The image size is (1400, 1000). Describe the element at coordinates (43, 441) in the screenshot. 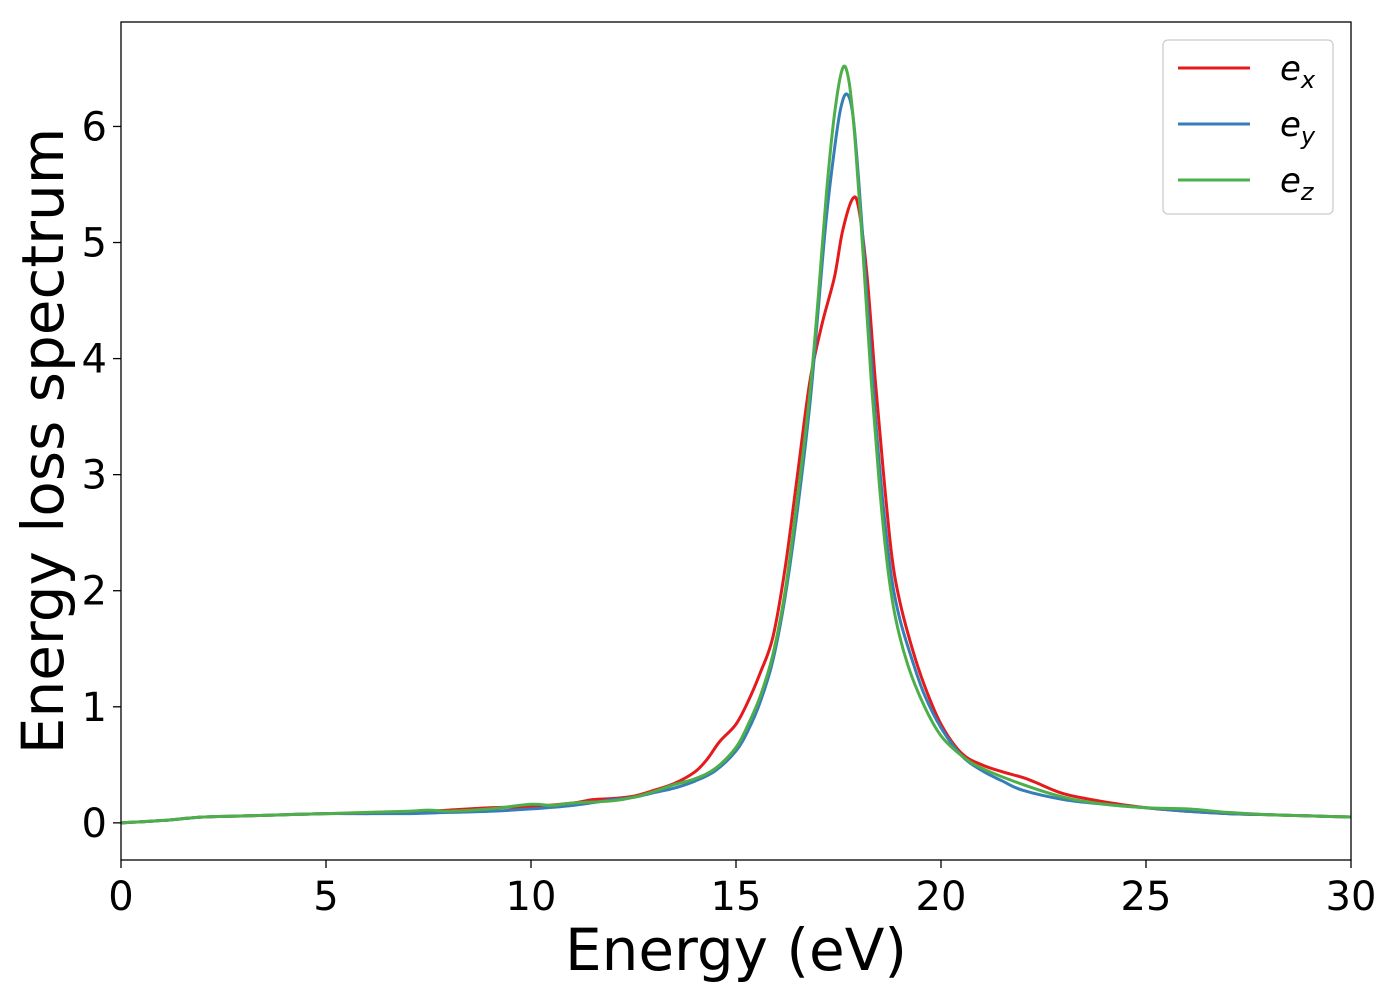

I see `y-axis-label: Energy loss spectrum` at that location.